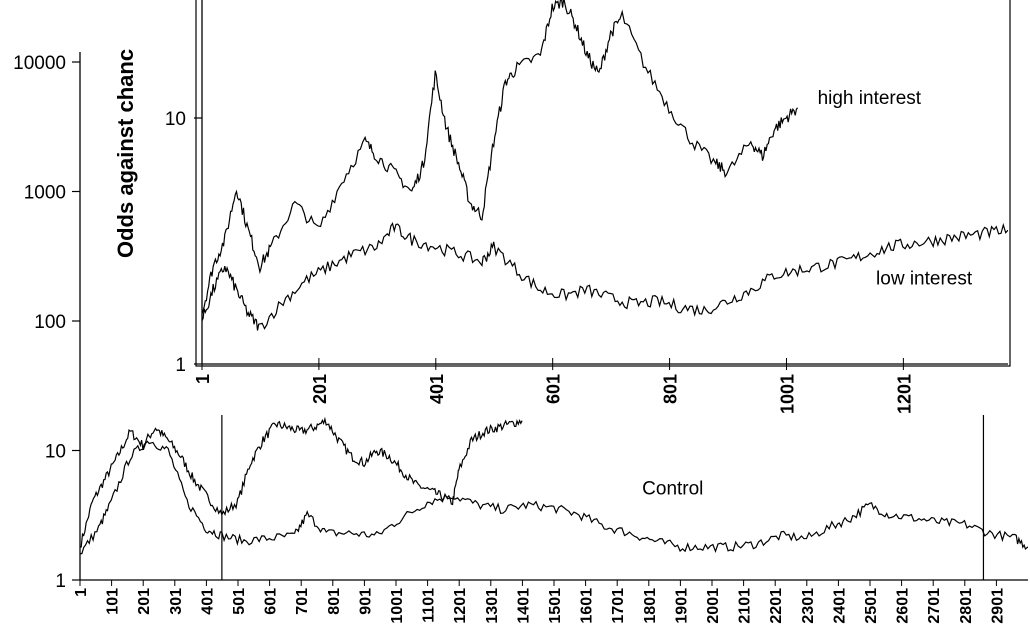 The width and height of the screenshot is (1030, 639). I want to click on outer-x-tick-label: 1201, so click(460, 606).